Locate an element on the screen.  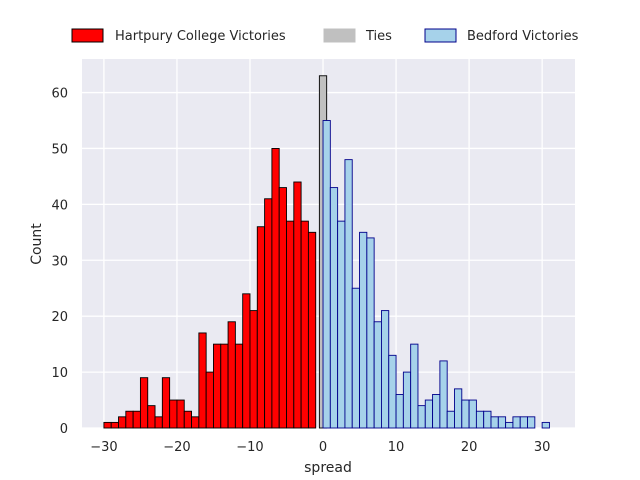
legend-swatch-ties is located at coordinates (339, 35).